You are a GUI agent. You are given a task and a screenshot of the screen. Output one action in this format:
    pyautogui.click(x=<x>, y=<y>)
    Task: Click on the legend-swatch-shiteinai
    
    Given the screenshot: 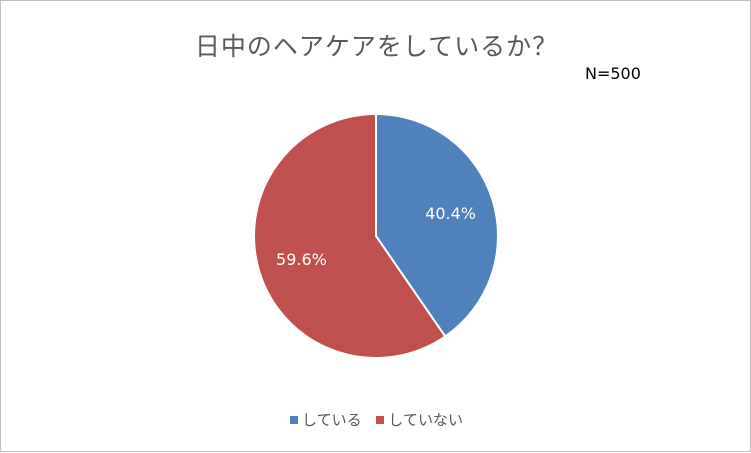 What is the action you would take?
    pyautogui.click(x=380, y=419)
    